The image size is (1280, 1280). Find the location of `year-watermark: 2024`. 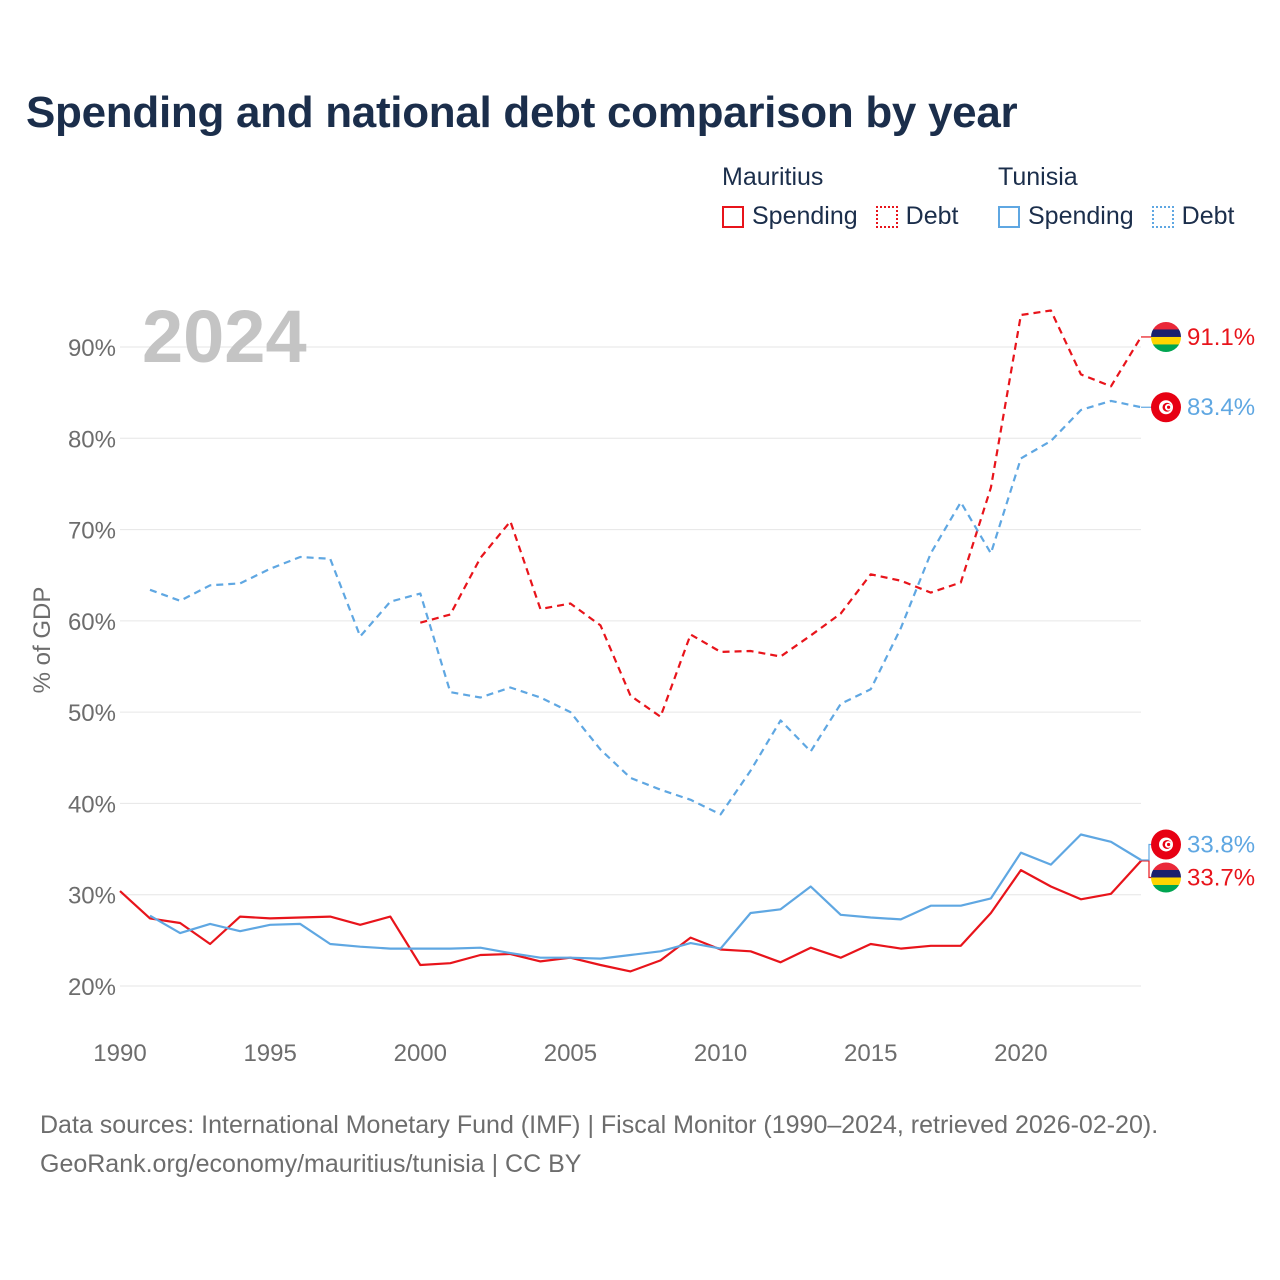

year-watermark: 2024 is located at coordinates (224, 336).